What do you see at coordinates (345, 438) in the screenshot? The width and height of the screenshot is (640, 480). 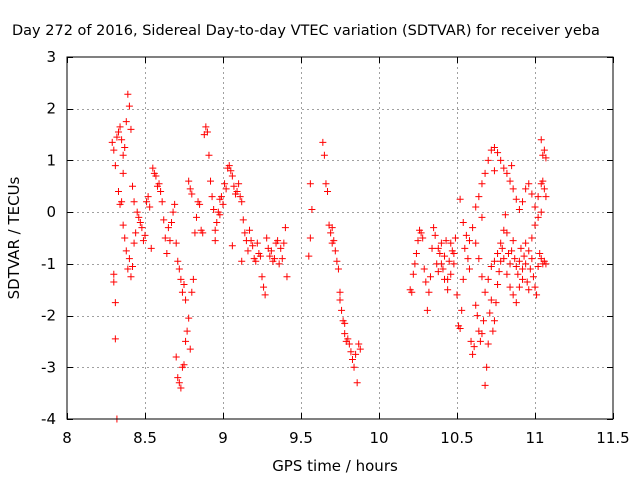 I see `x-tick-labels: 8 8.5 9 9.5 10 10.5 11 11.5` at bounding box center [345, 438].